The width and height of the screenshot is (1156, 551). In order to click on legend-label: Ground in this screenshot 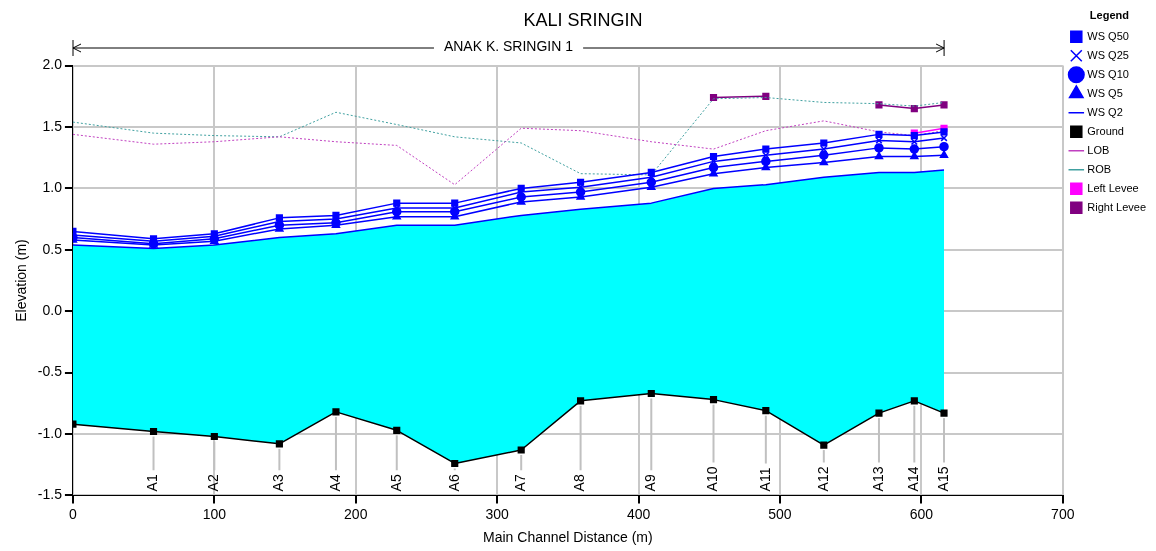, I will do `click(1105, 130)`.